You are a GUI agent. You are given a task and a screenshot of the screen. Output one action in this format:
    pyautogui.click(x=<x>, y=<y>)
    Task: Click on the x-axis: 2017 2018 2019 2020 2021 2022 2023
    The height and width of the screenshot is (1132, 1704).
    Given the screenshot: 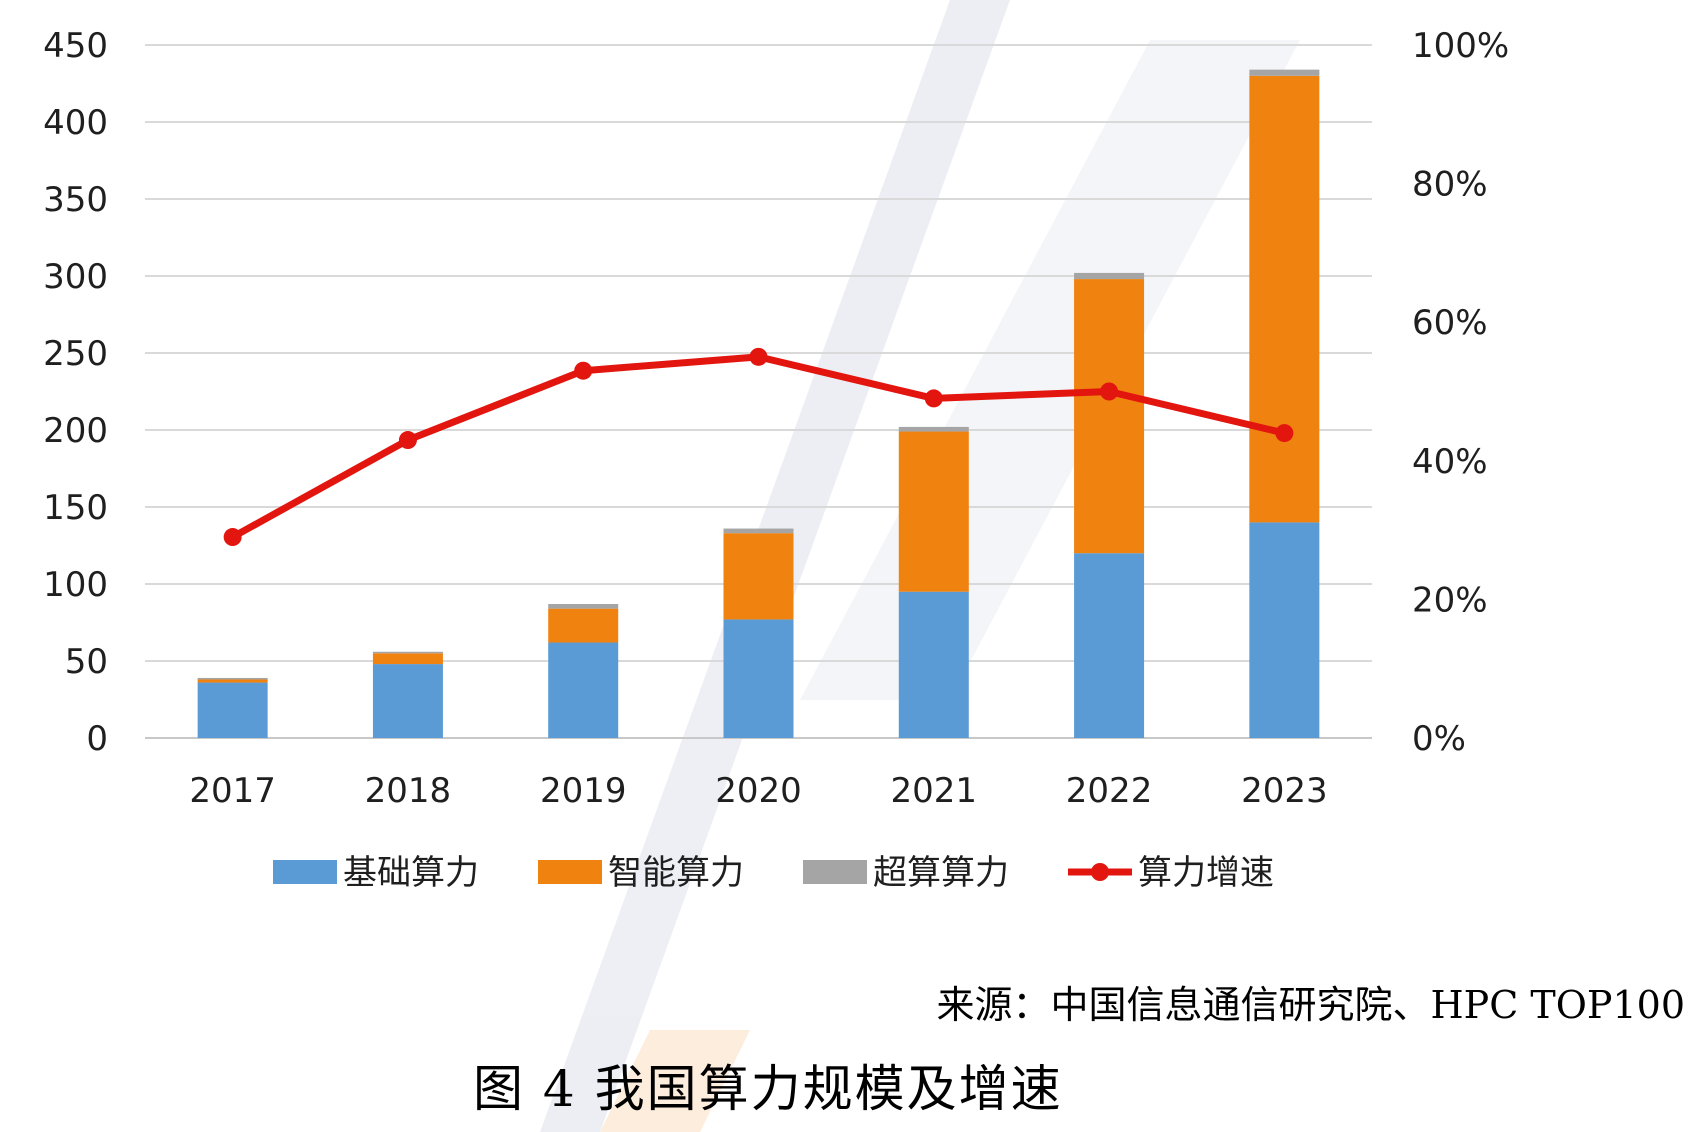 What is the action you would take?
    pyautogui.click(x=758, y=791)
    